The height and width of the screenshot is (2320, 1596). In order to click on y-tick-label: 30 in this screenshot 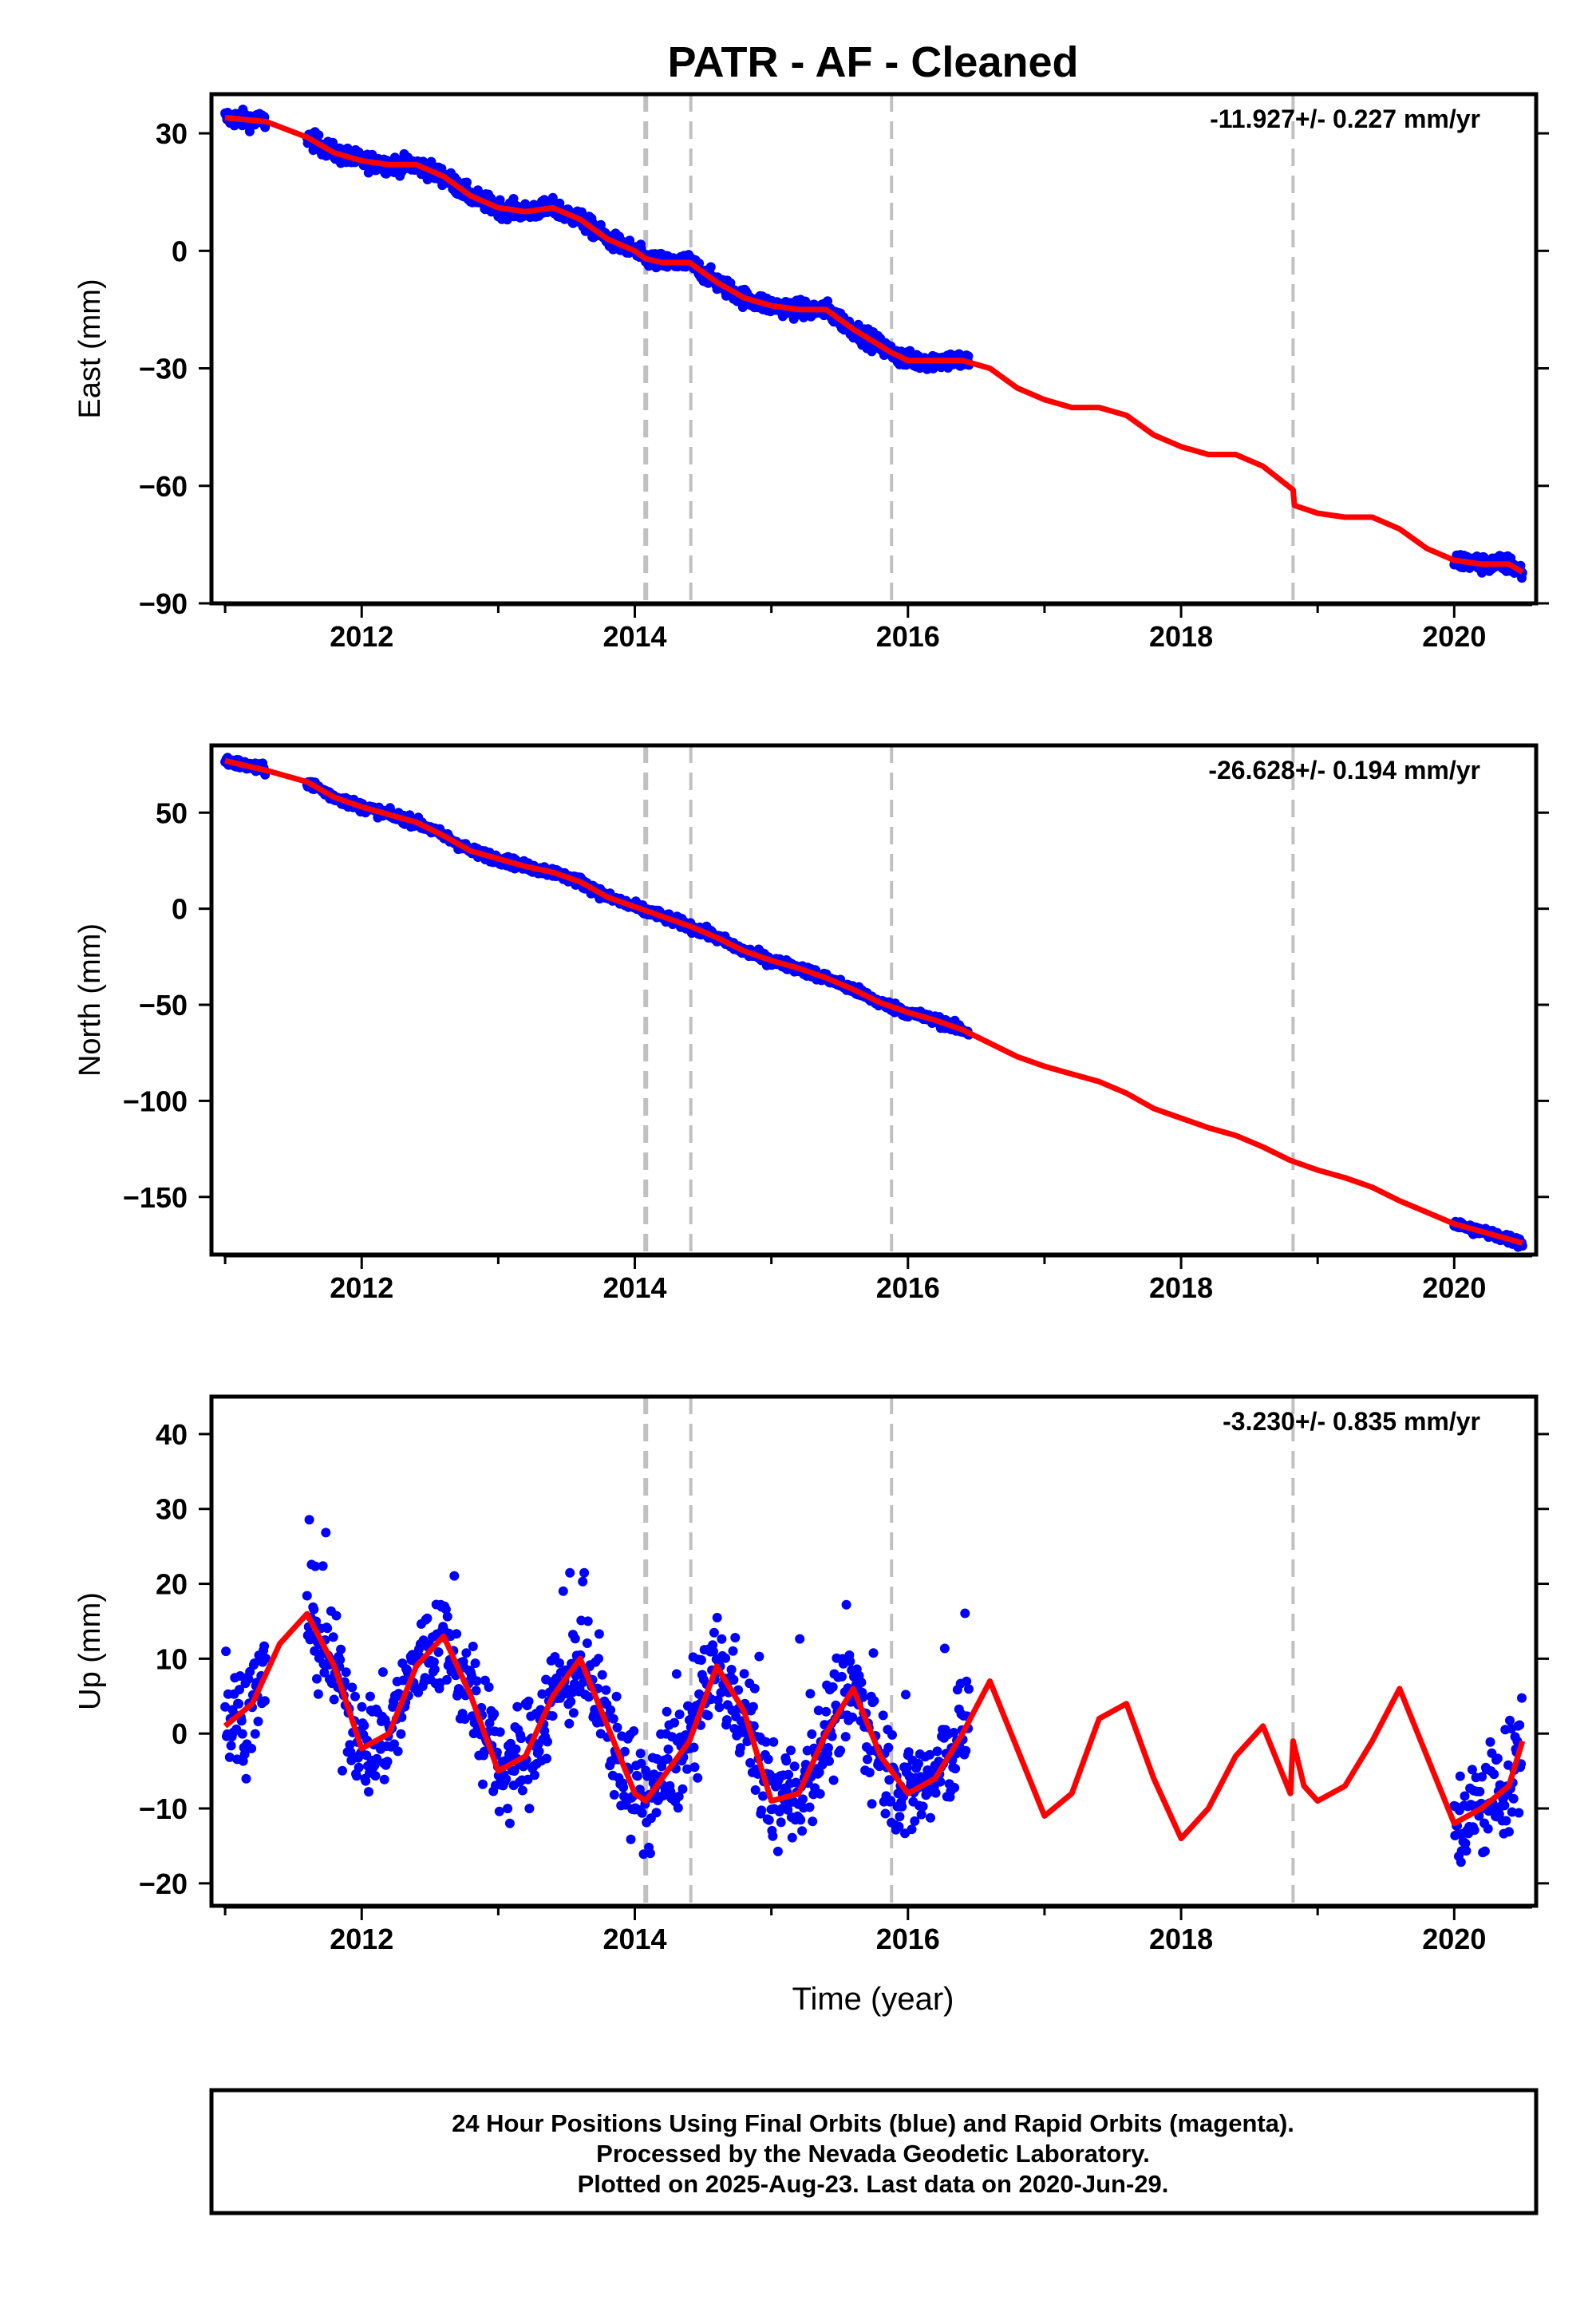, I will do `click(172, 133)`.